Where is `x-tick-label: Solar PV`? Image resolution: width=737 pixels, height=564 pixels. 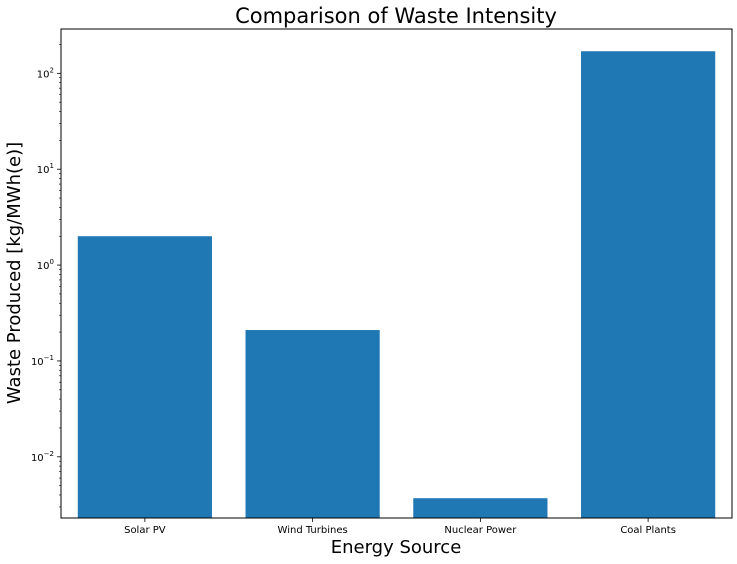
x-tick-label: Solar PV is located at coordinates (145, 530).